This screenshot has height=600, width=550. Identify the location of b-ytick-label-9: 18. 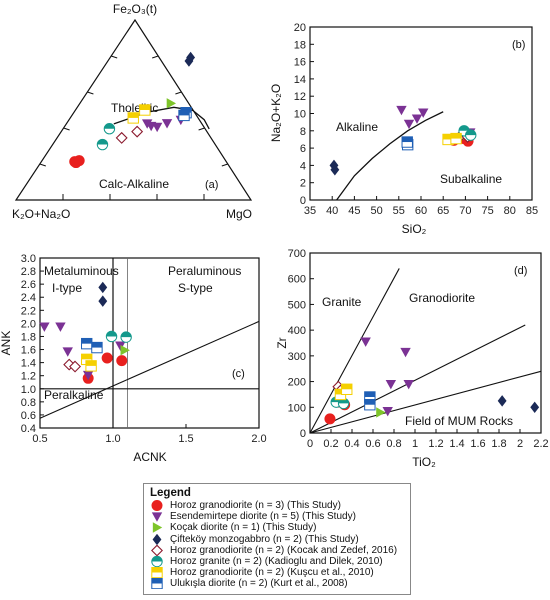
(300, 45).